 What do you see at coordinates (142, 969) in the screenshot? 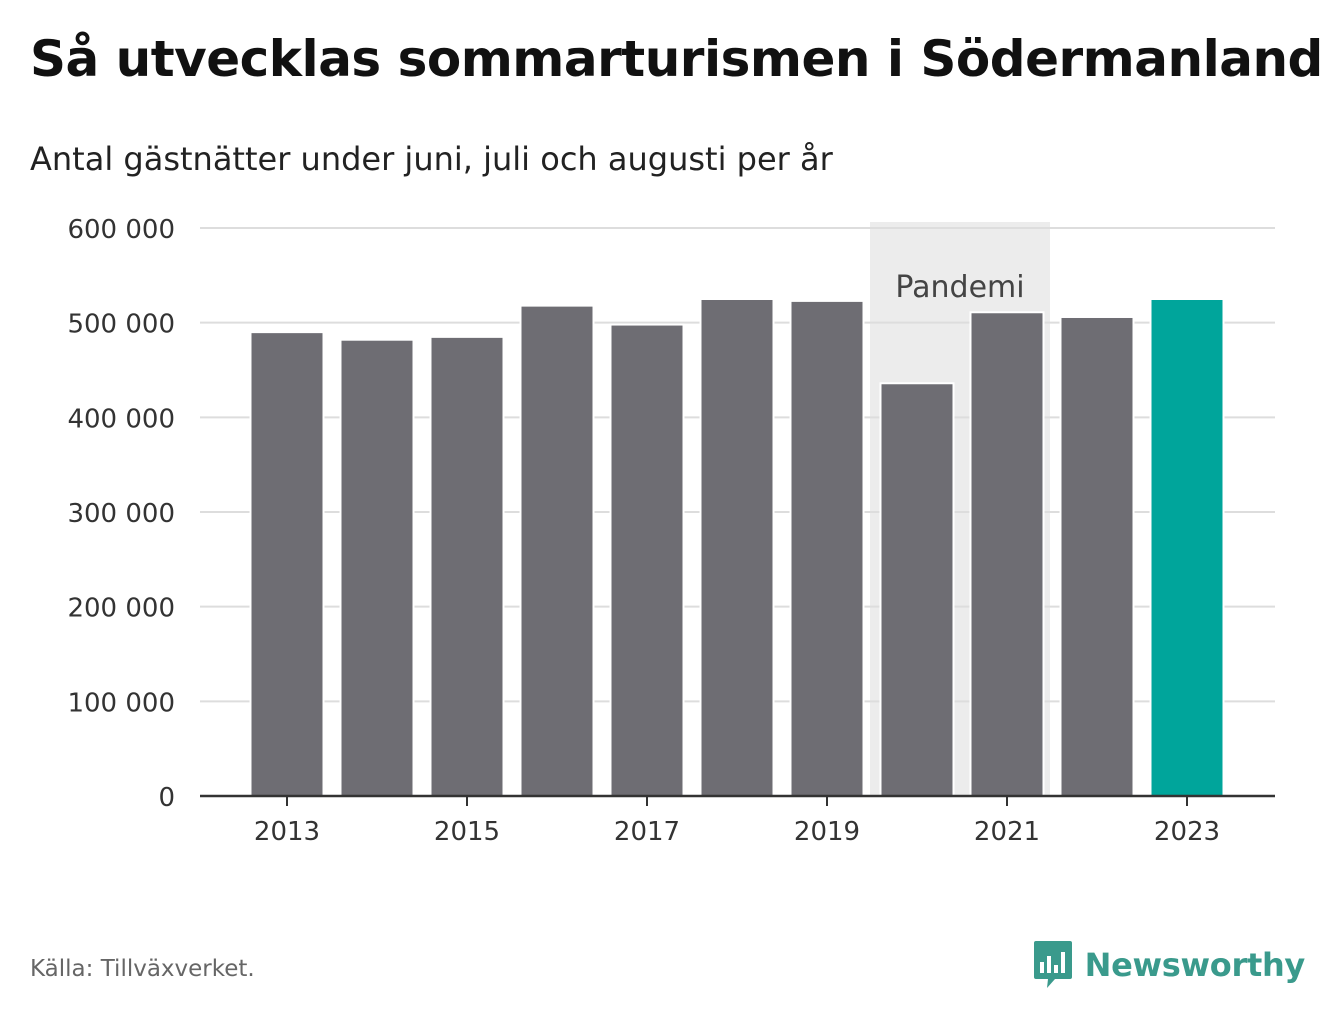
I see `source-note: Källa: Tillväxverket.` at bounding box center [142, 969].